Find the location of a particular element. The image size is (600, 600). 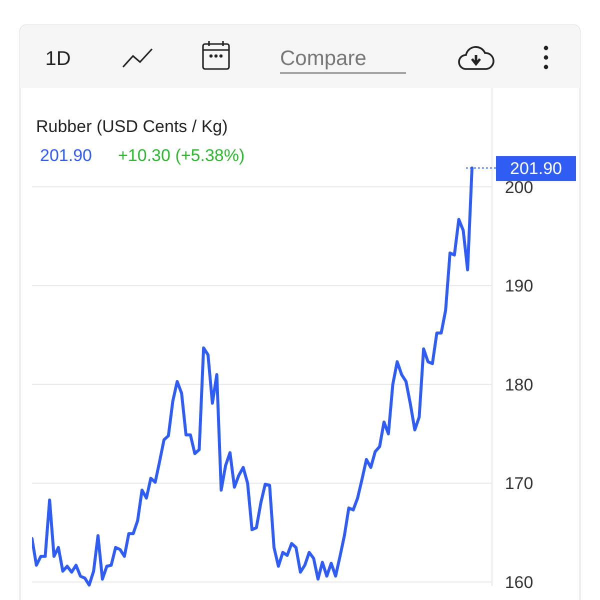

y-tick-label: 190 is located at coordinates (519, 286).